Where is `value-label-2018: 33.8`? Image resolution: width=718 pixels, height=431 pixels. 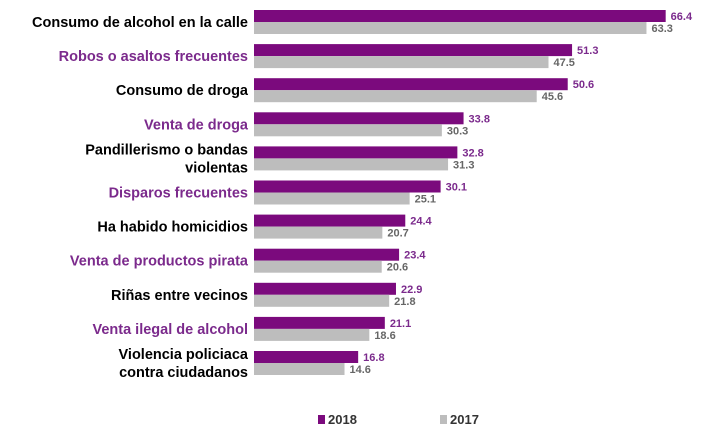
value-label-2018: 33.8 is located at coordinates (479, 119).